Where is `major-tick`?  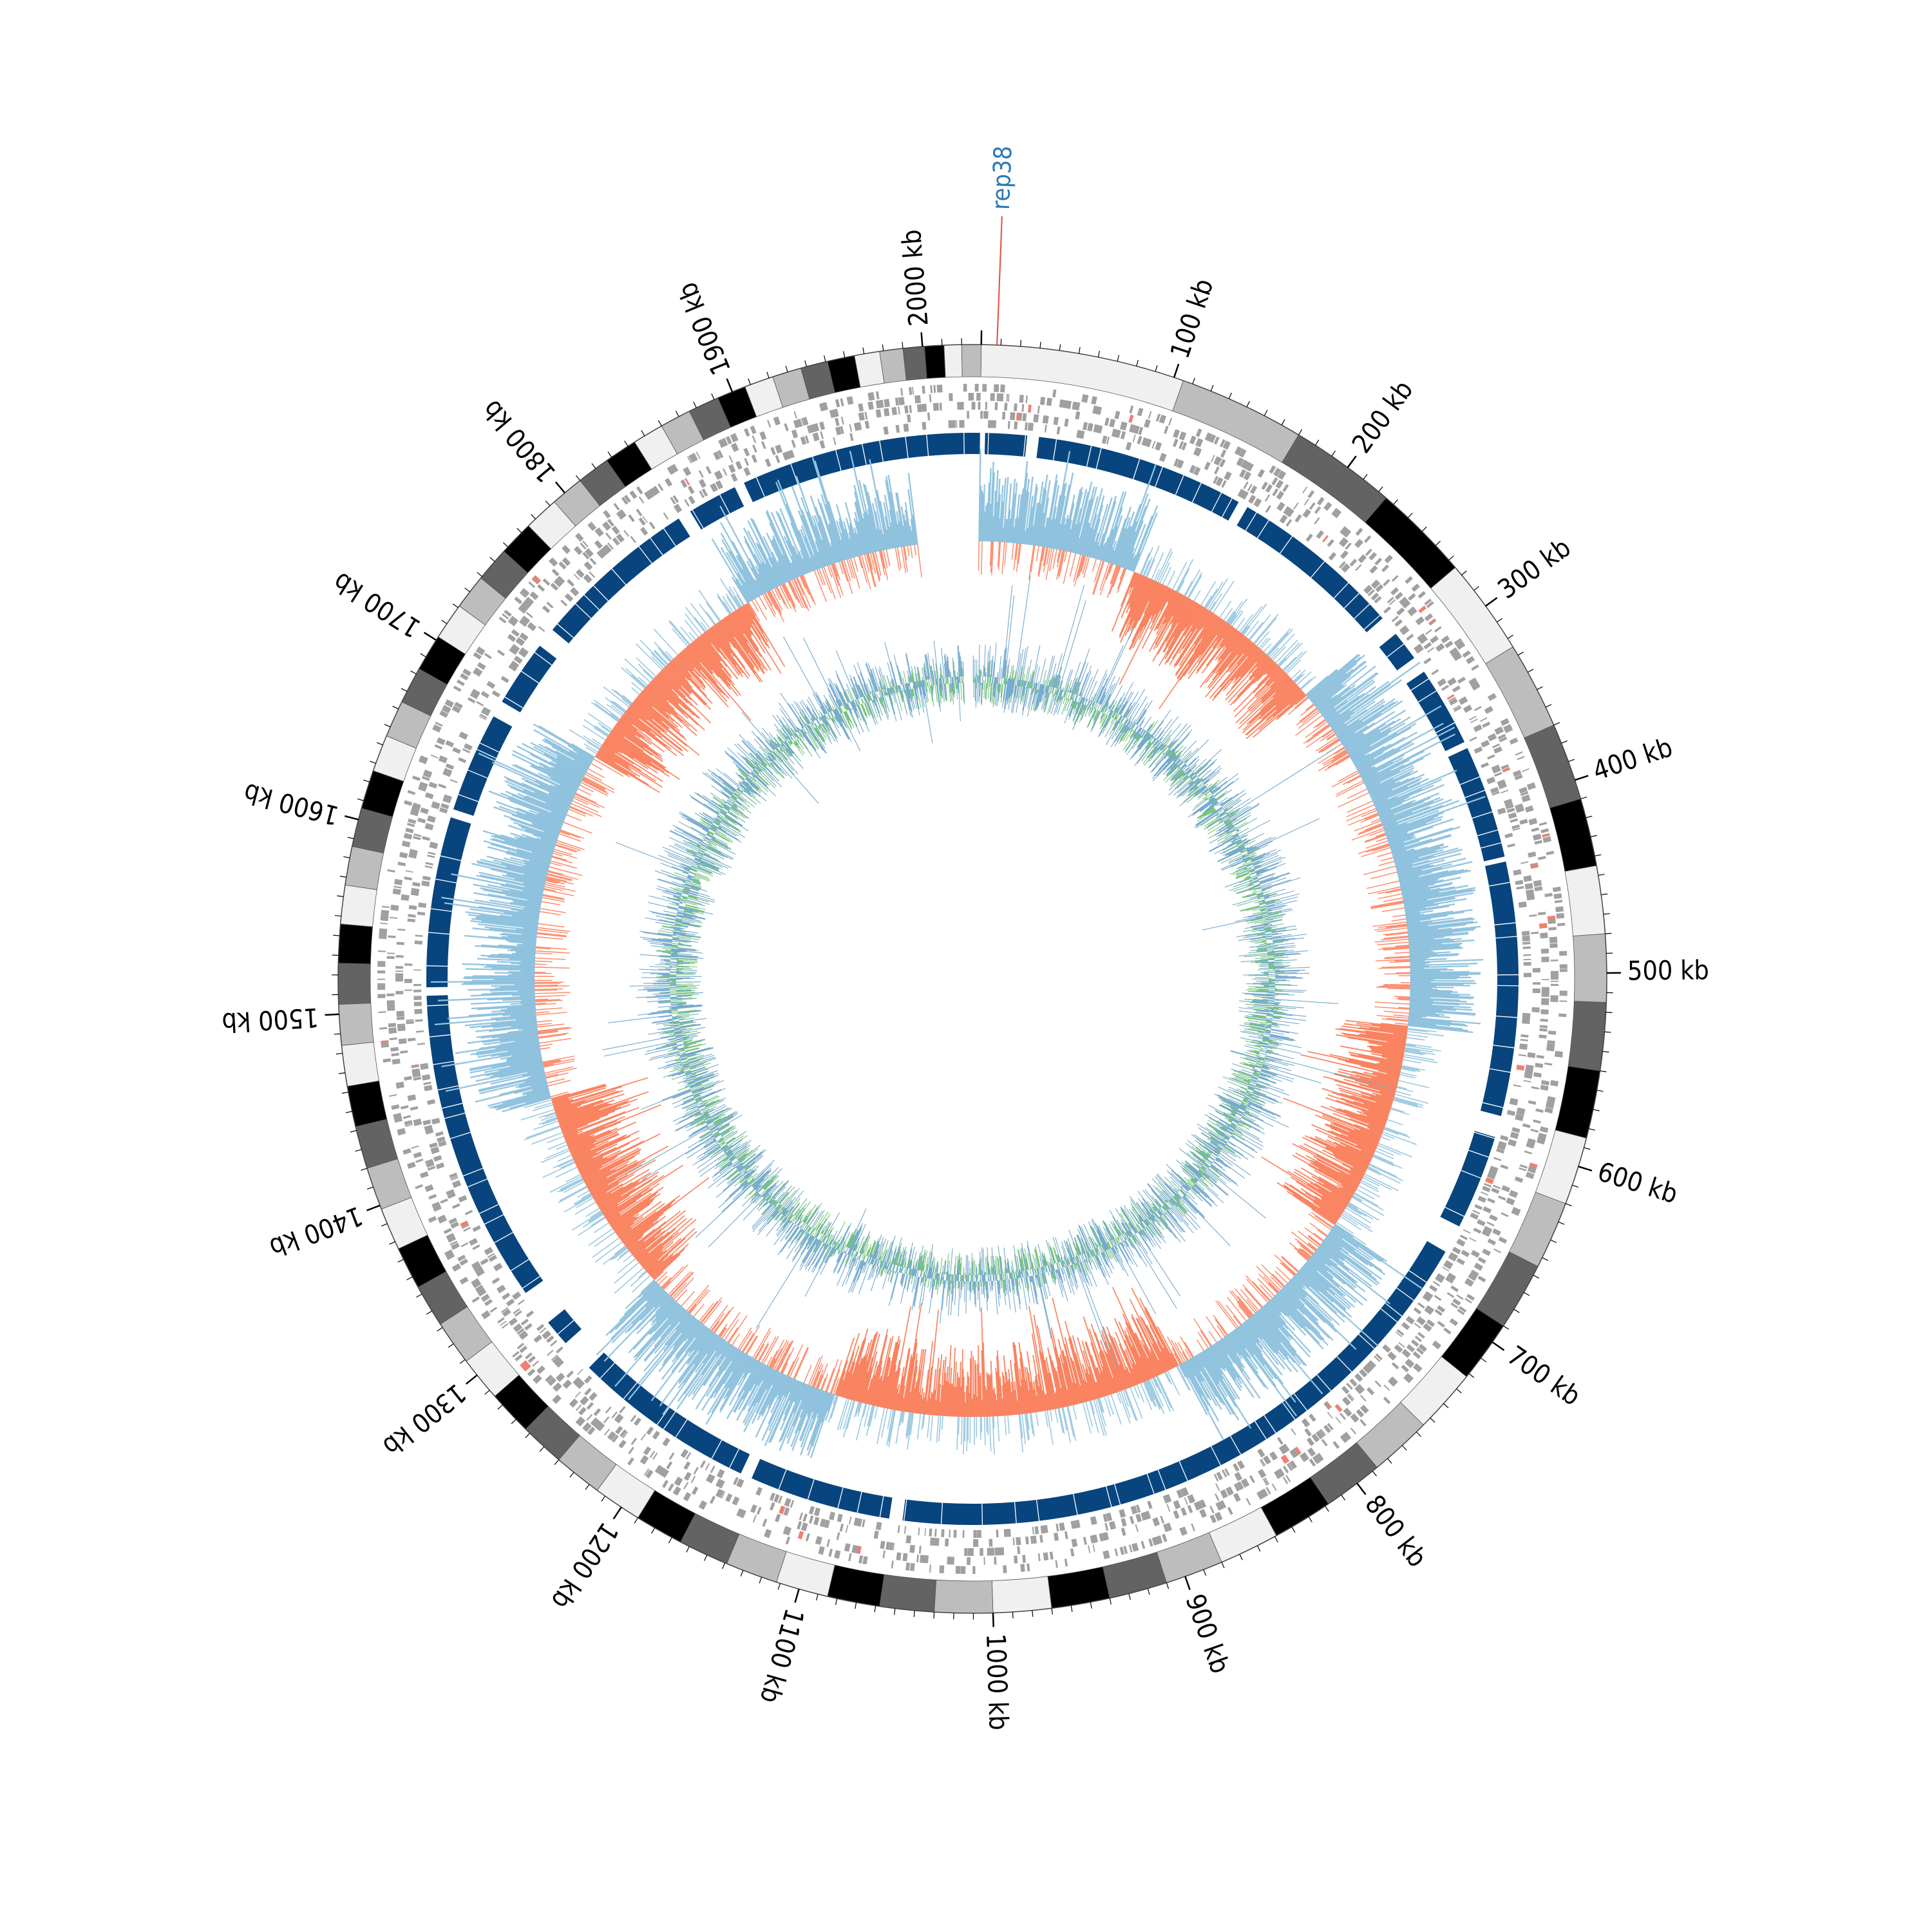 major-tick is located at coordinates (617, 1513).